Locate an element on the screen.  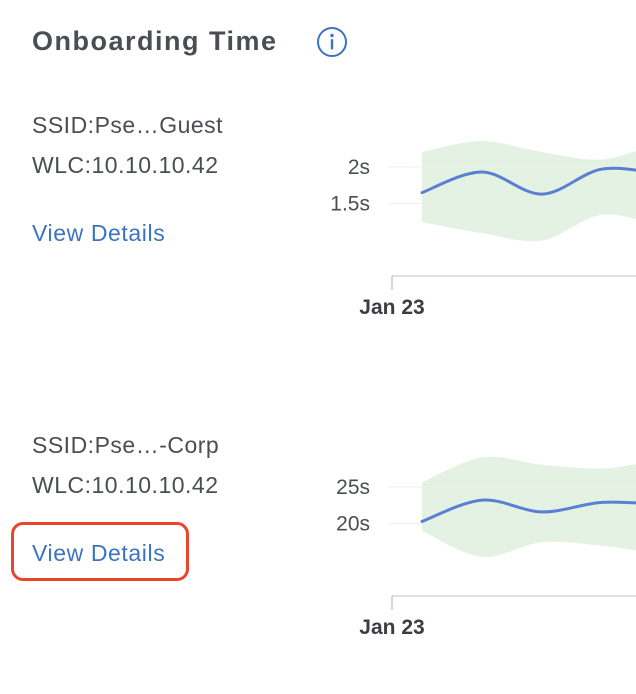
onboarding-chart-2: 25s 20s Jan 23 is located at coordinates (468, 545).